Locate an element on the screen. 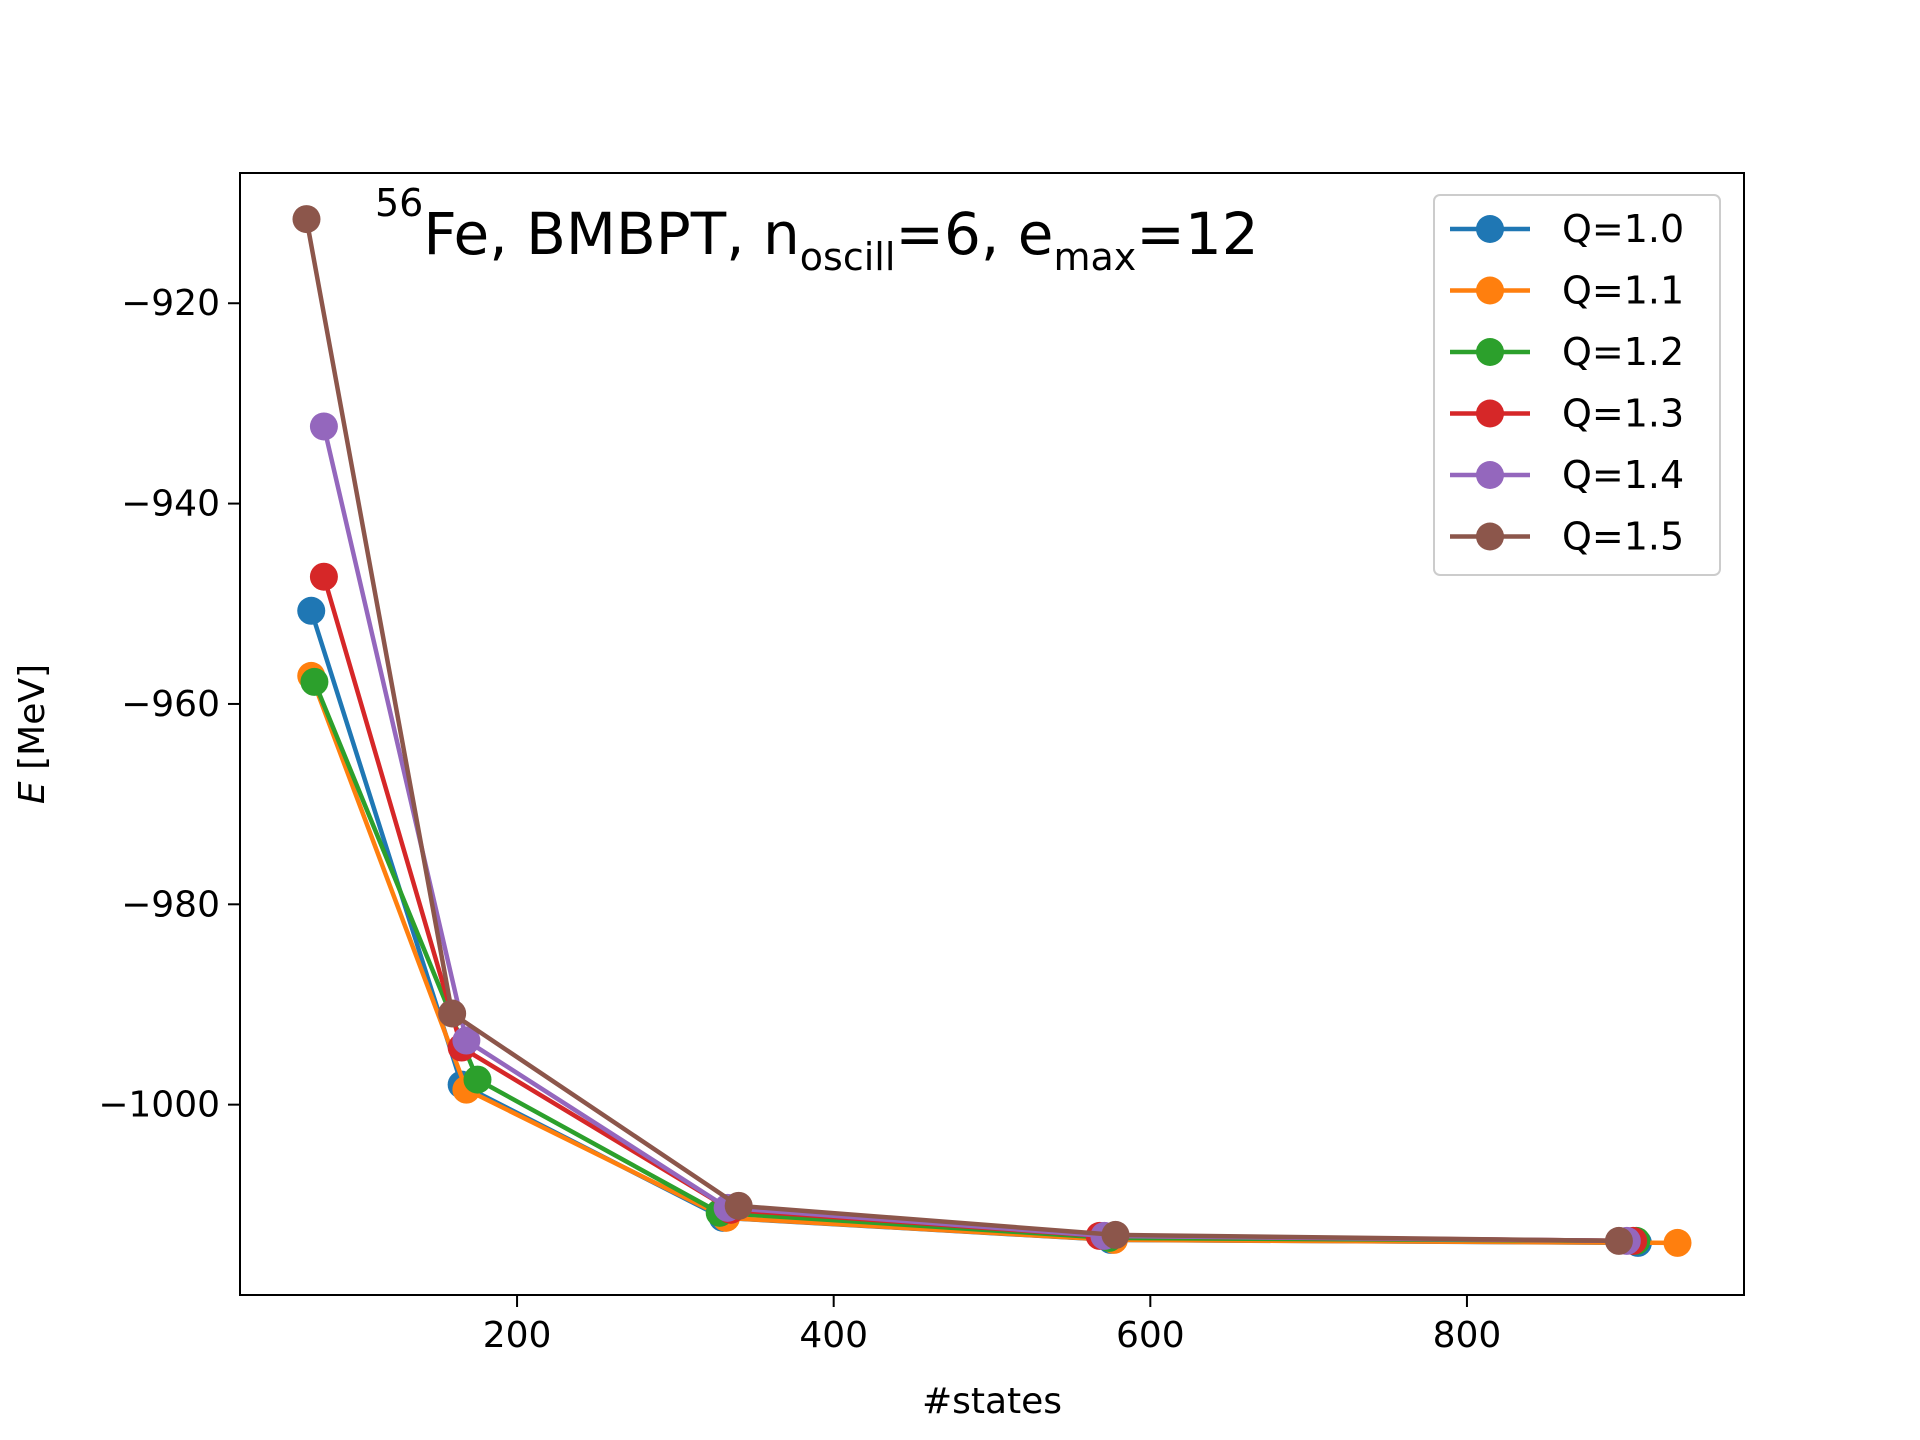 This screenshot has width=1920, height=1440. title-end: =12 is located at coordinates (1197, 234).